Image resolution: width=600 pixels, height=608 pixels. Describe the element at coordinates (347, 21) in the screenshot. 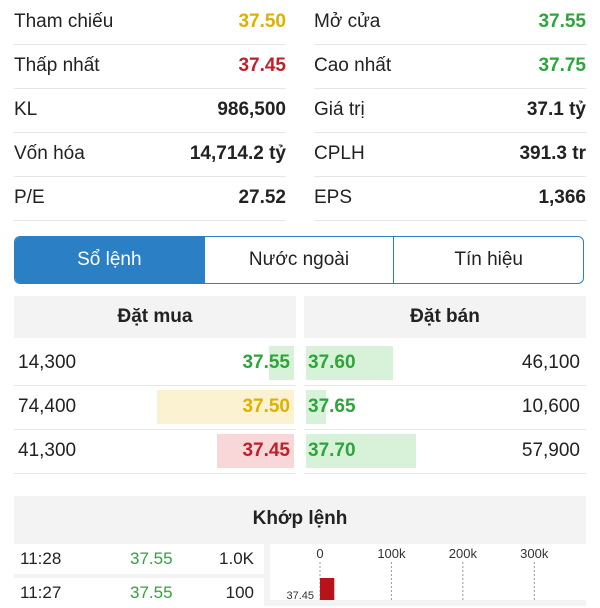

I see `stat-label: Mở cửa` at that location.